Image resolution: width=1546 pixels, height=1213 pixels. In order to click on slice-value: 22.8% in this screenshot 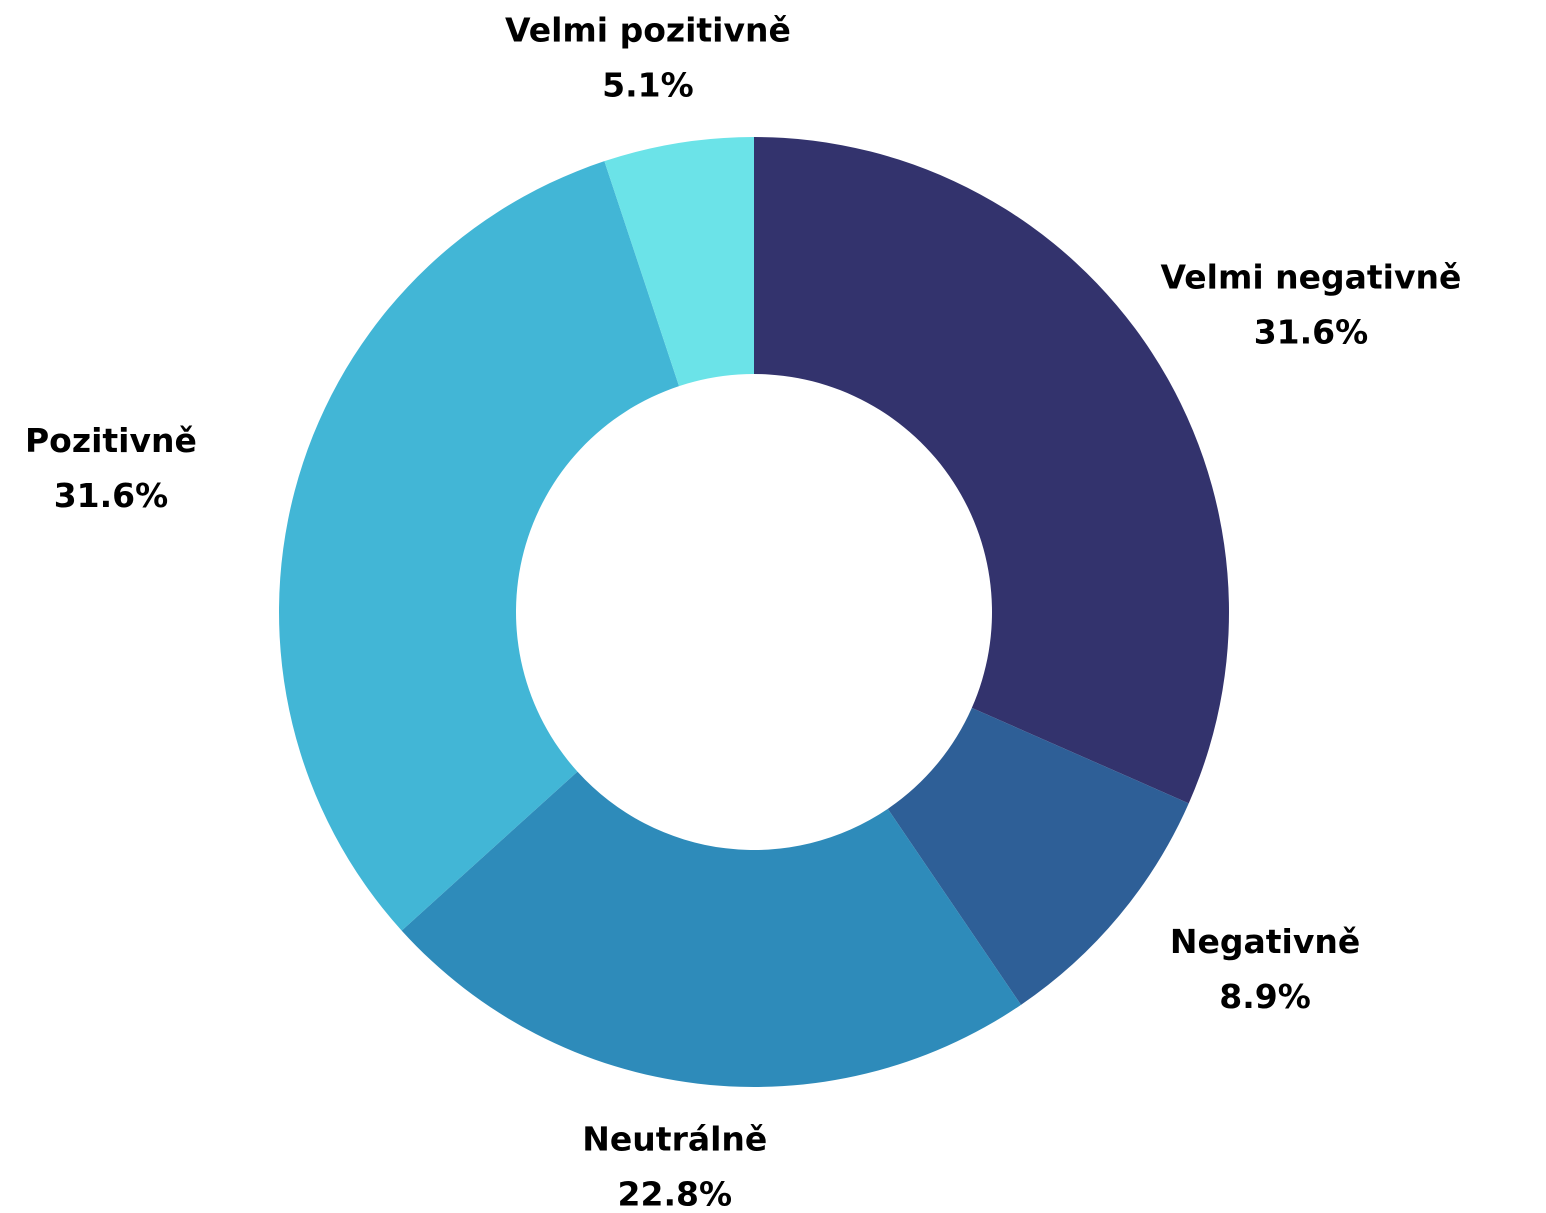, I will do `click(675, 1194)`.